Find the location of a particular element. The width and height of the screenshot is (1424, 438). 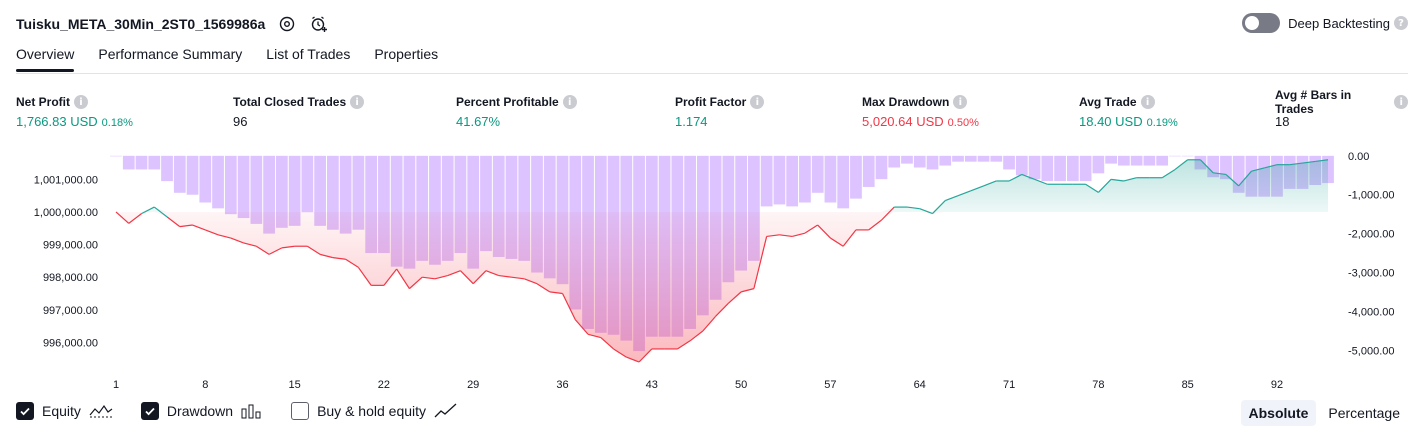

equity-positive-area is located at coordinates (722, 185).